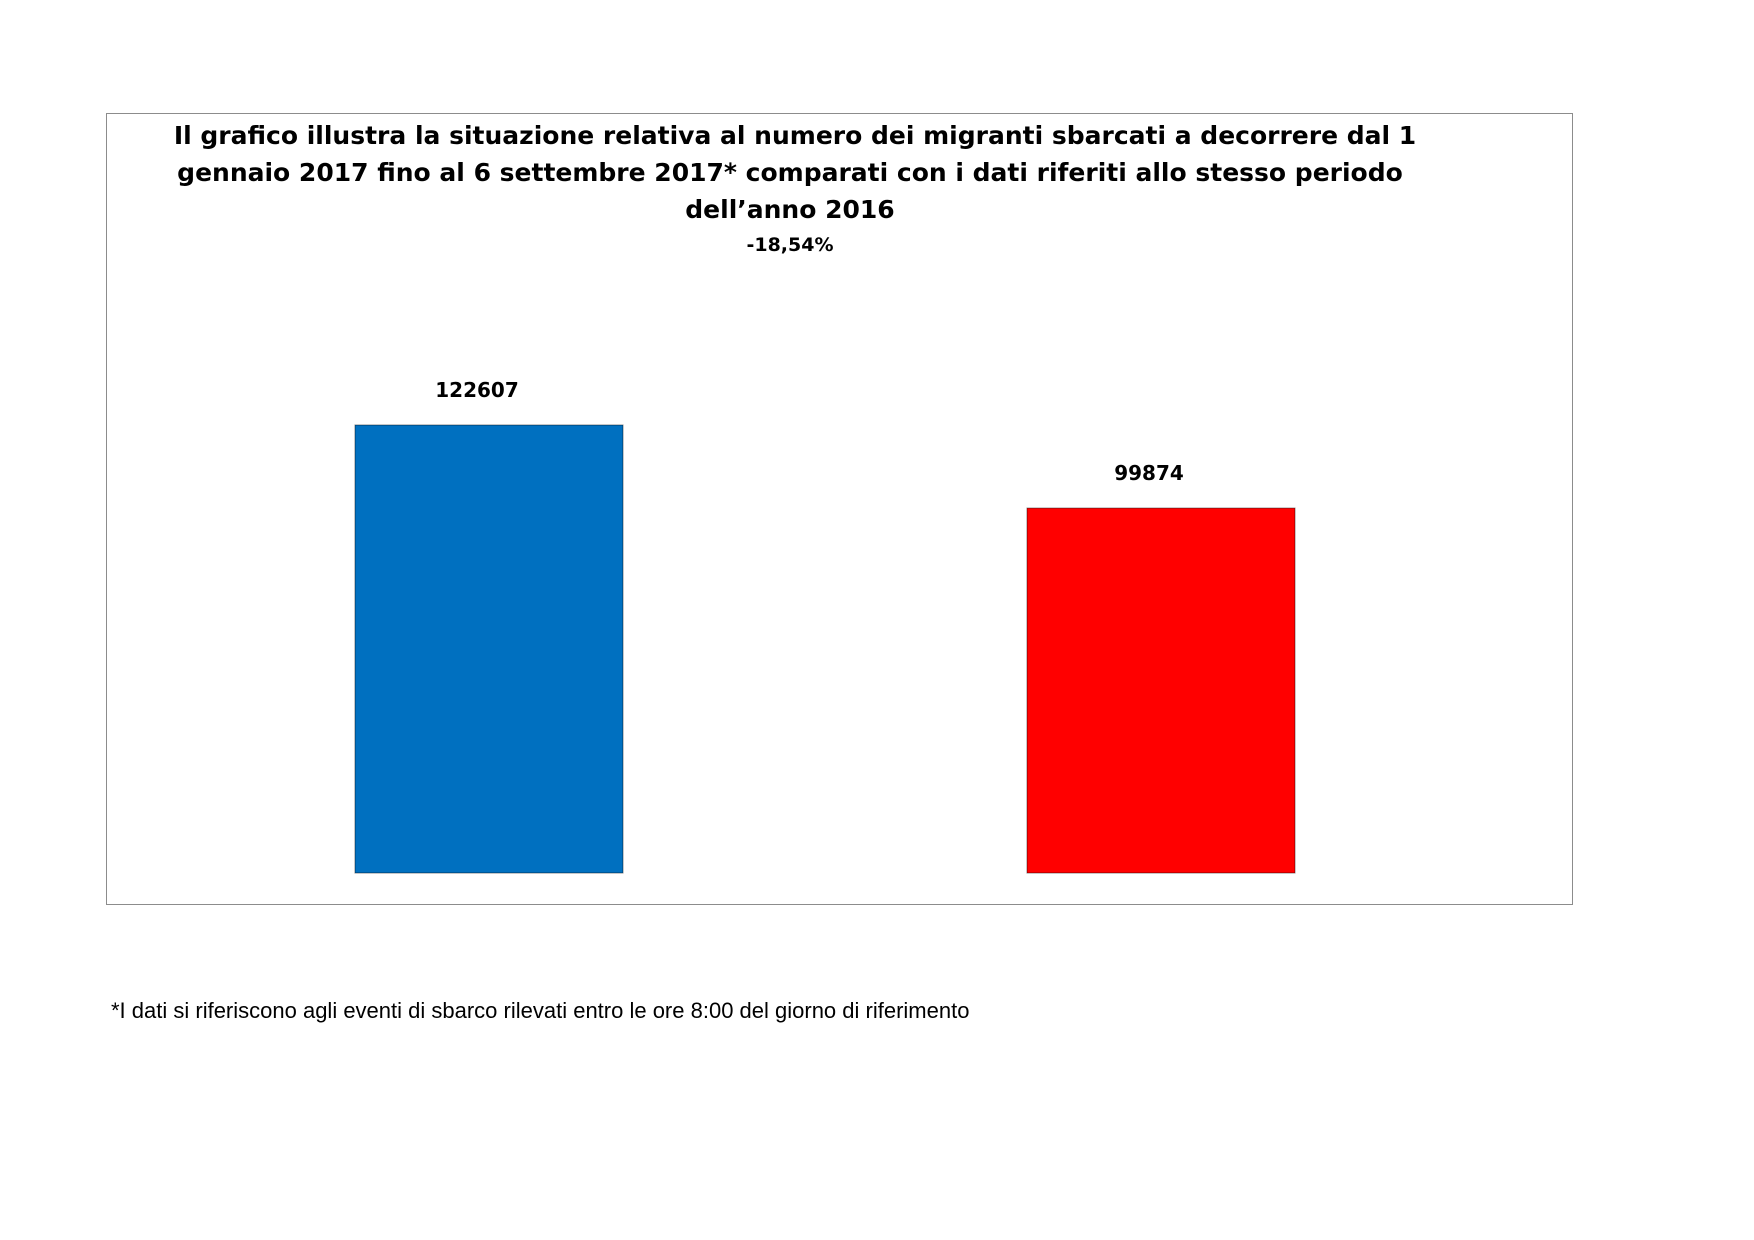 This screenshot has height=1240, width=1754. What do you see at coordinates (477, 390) in the screenshot?
I see `data-label-1: 122607` at bounding box center [477, 390].